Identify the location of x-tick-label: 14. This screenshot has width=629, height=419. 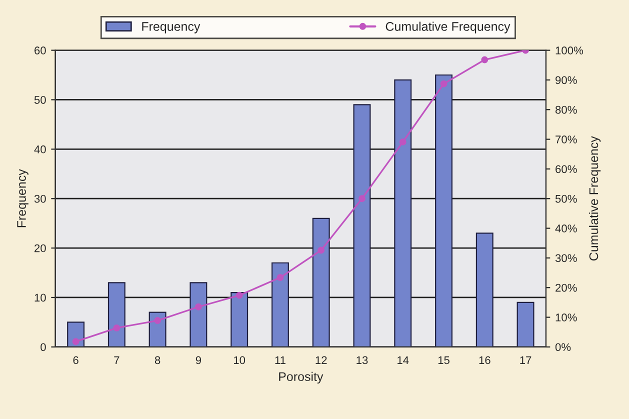
(403, 360).